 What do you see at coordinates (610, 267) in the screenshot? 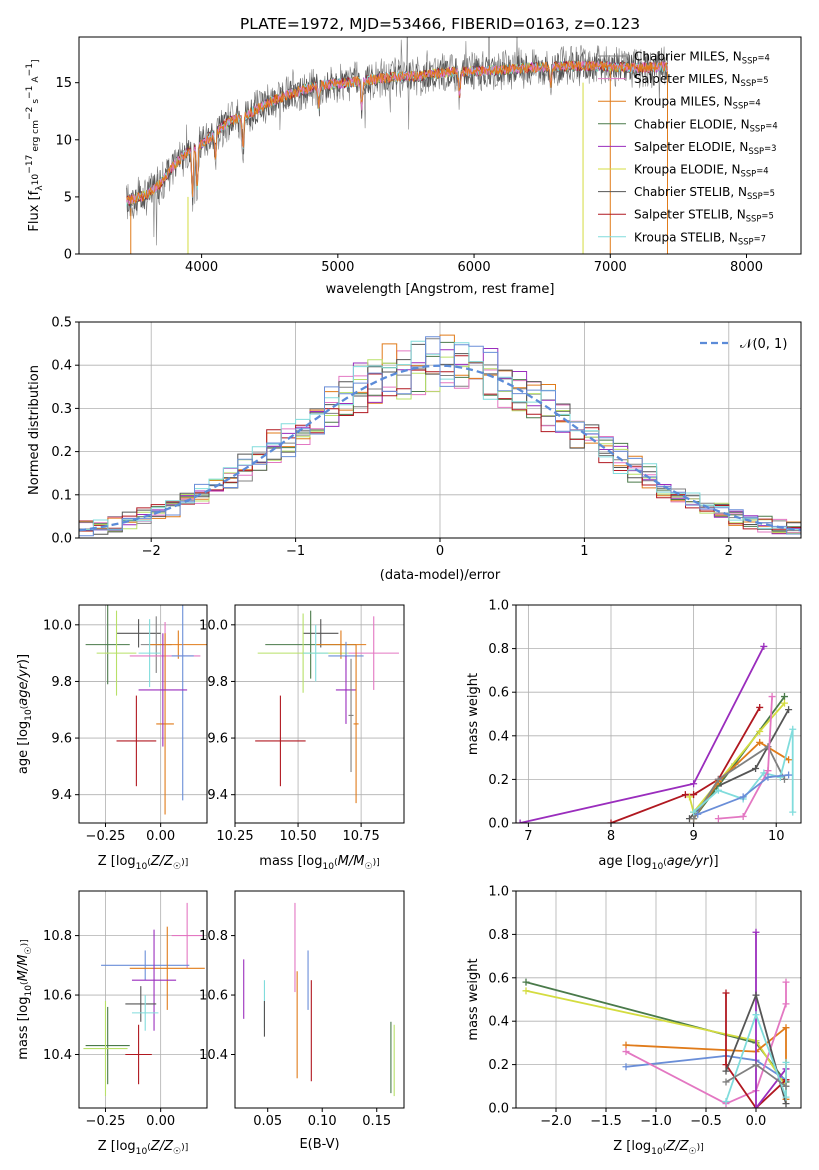
I see `x-tick-label: 7000` at bounding box center [610, 267].